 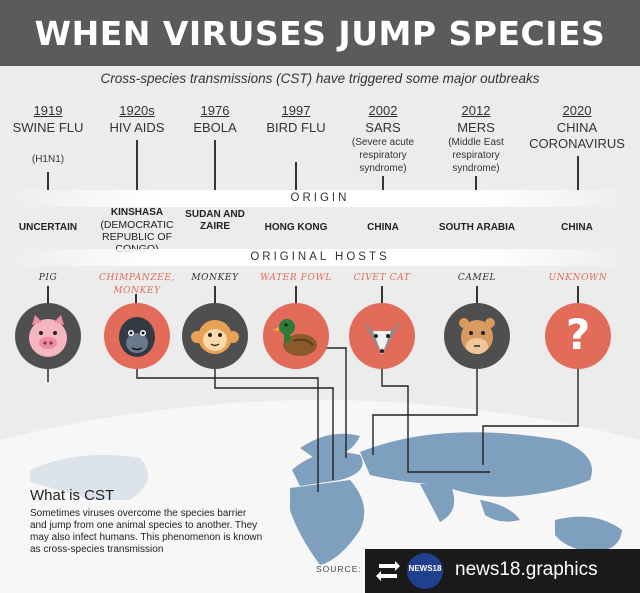 What do you see at coordinates (137, 284) in the screenshot?
I see `host-chimpanzee-monkey: CHIMPANZEE, MONKEY` at bounding box center [137, 284].